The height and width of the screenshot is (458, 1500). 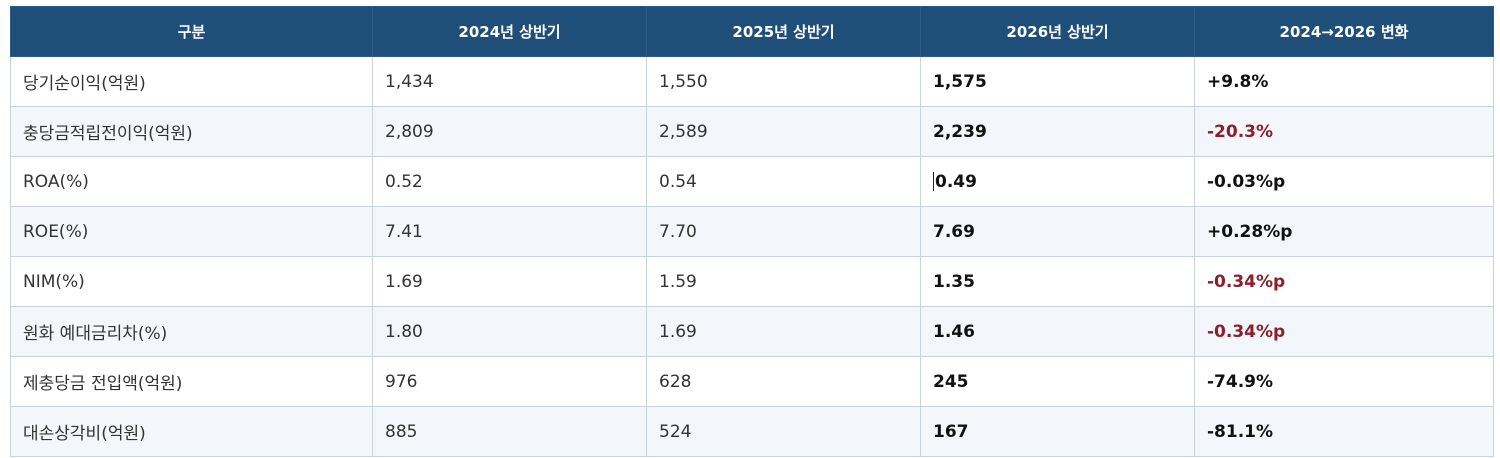 I want to click on table-row: 제충당금 전입액(억원) 976 628 245 -74.9%, so click(x=752, y=381).